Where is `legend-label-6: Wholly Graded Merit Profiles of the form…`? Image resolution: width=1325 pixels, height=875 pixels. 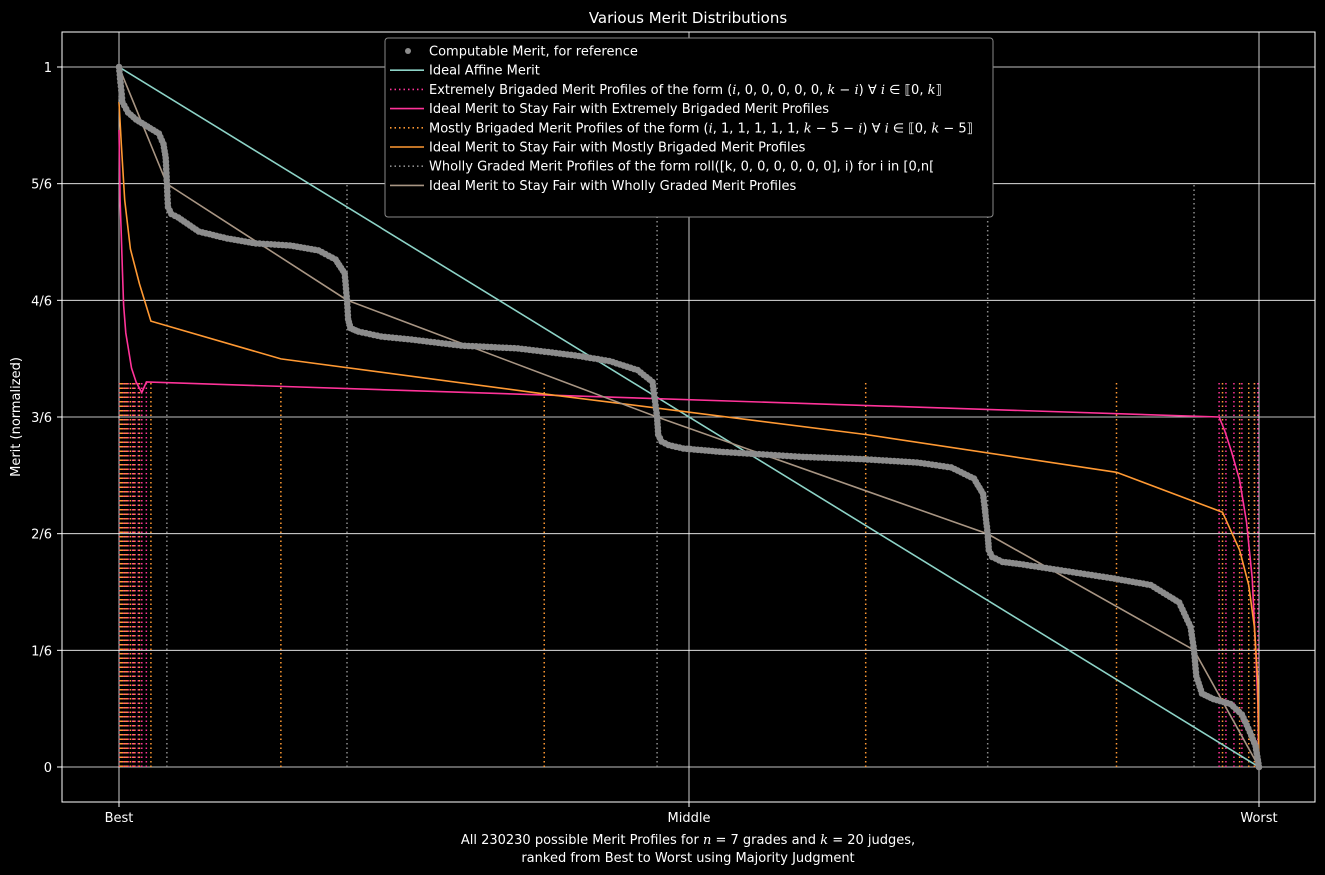 legend-label-6: Wholly Graded Merit Profiles of the form… is located at coordinates (681, 167).